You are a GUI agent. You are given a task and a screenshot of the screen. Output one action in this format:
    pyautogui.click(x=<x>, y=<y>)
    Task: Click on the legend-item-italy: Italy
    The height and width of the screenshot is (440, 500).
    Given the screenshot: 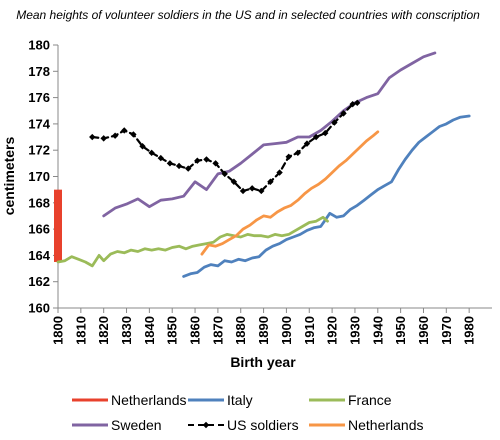 What is the action you would take?
    pyautogui.click(x=220, y=400)
    